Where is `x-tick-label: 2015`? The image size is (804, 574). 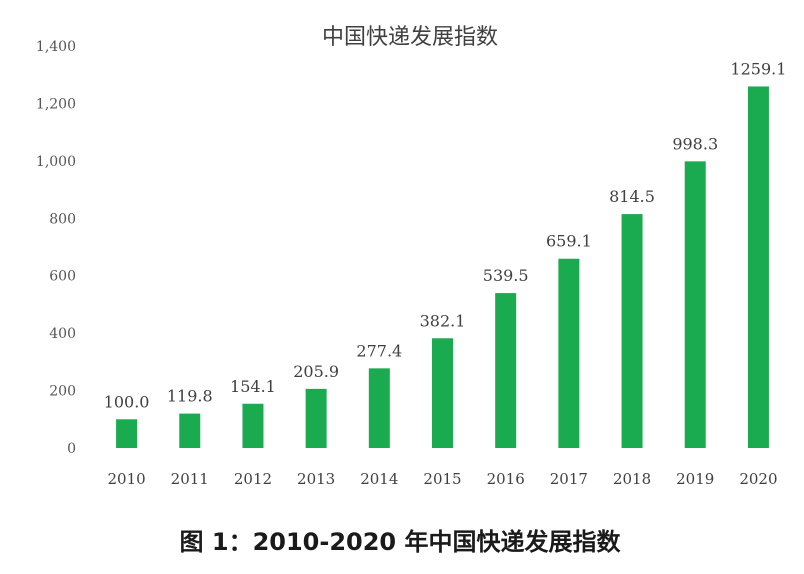 x-tick-label: 2015 is located at coordinates (442, 479).